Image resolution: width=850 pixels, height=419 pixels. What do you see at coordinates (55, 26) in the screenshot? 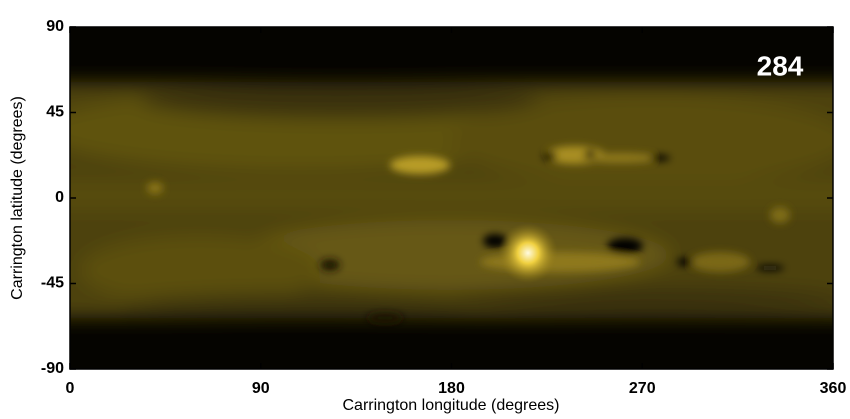
I see `y-tick-label: 90` at bounding box center [55, 26].